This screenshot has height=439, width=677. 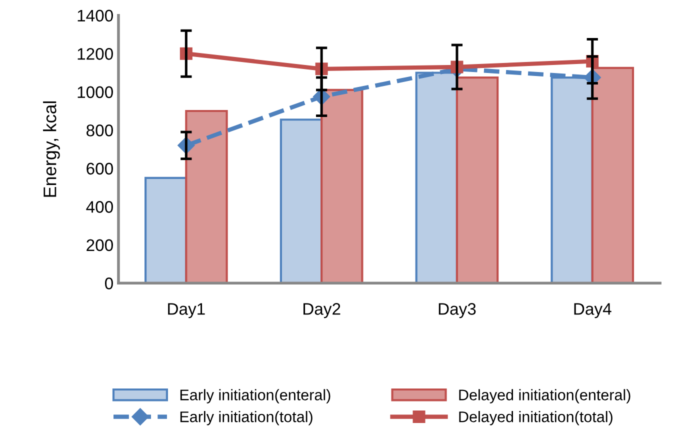 I want to click on x-tick-label: Day2, so click(x=321, y=310).